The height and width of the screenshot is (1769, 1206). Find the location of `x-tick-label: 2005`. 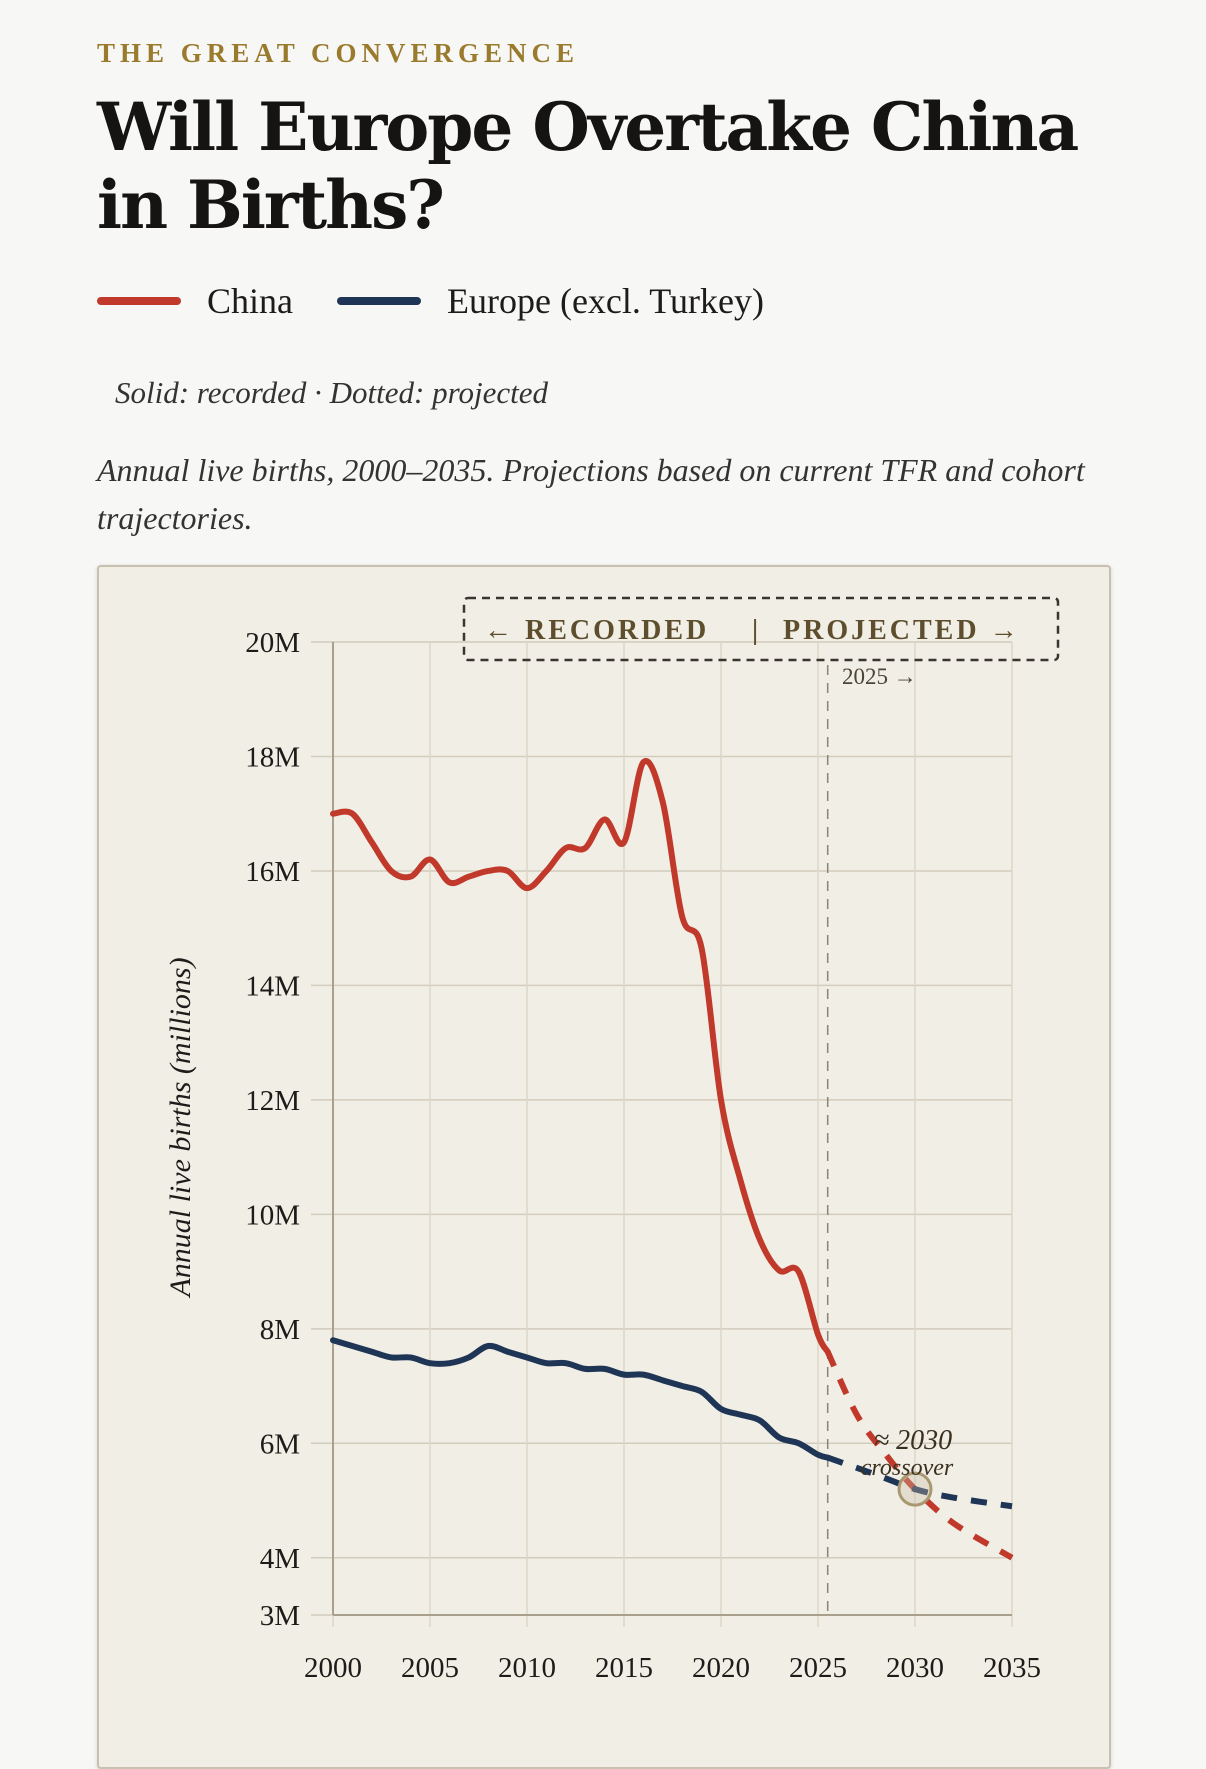

x-tick-label: 2005 is located at coordinates (430, 1668).